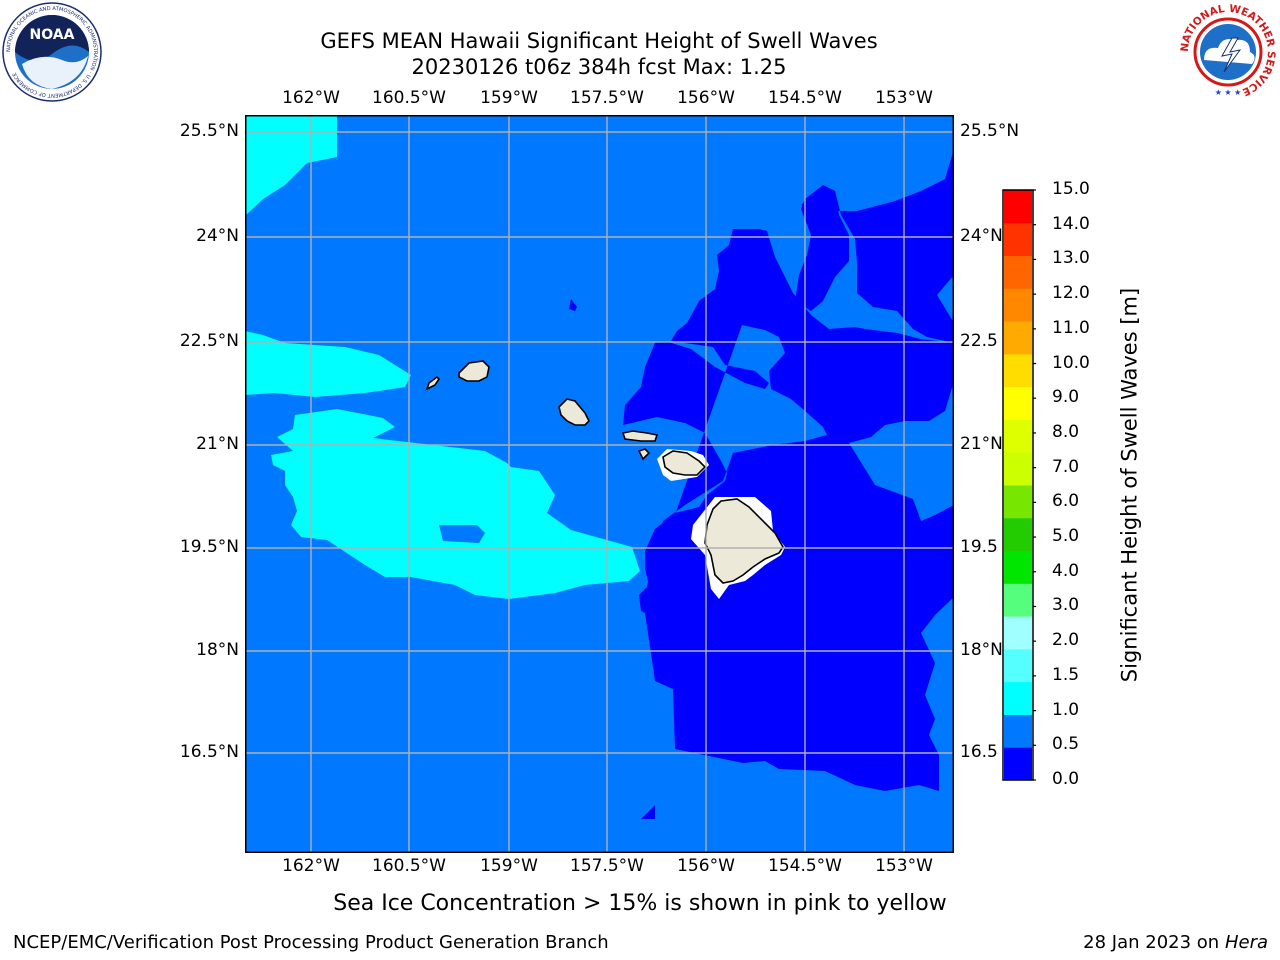 The height and width of the screenshot is (960, 1280). What do you see at coordinates (1246, 942) in the screenshot?
I see `footer-host: Hera` at bounding box center [1246, 942].